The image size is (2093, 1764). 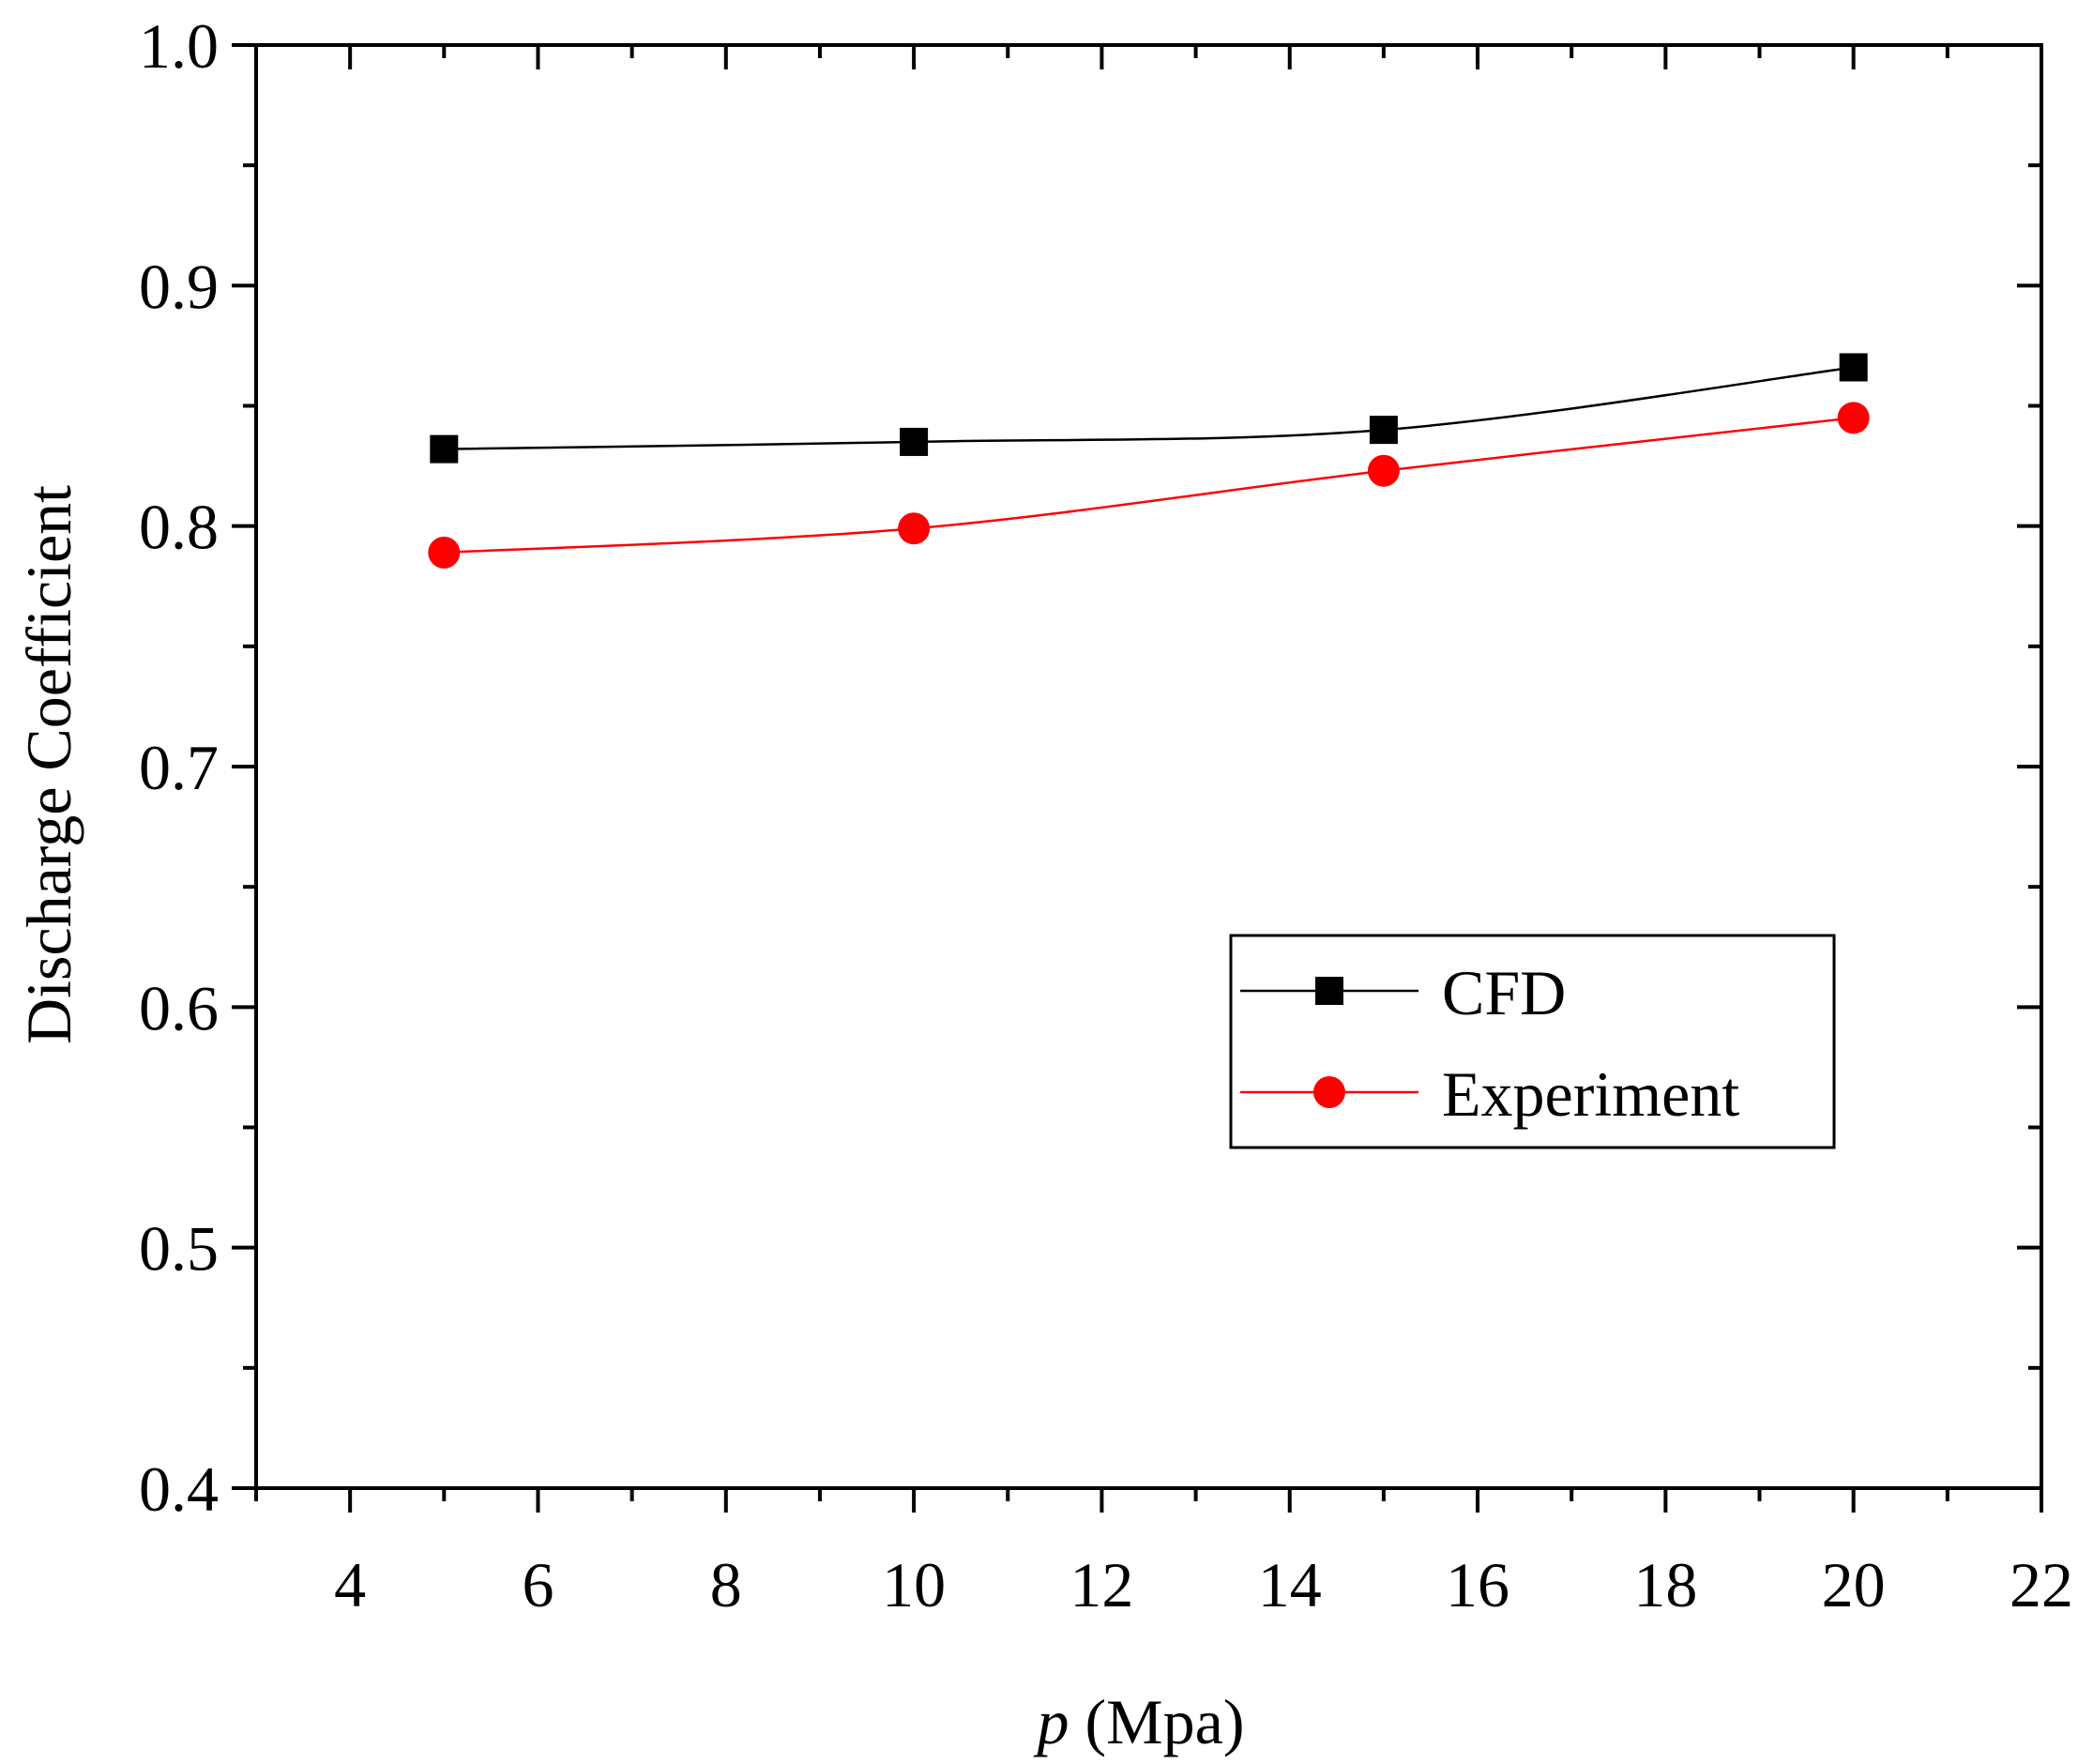 I want to click on x-axis-variable: p, so click(x=1051, y=1721).